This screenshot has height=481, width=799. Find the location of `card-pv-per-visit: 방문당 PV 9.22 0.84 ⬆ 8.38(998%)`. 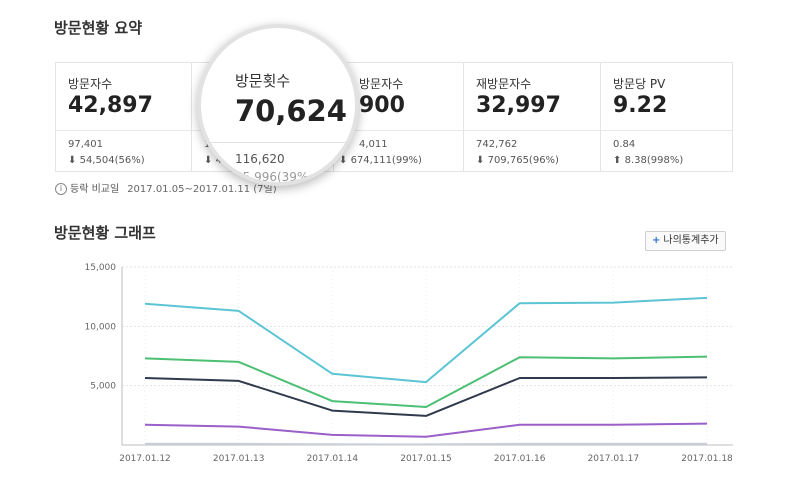

card-pv-per-visit: 방문당 PV 9.22 0.84 ⬆ 8.38(998%) is located at coordinates (666, 117).